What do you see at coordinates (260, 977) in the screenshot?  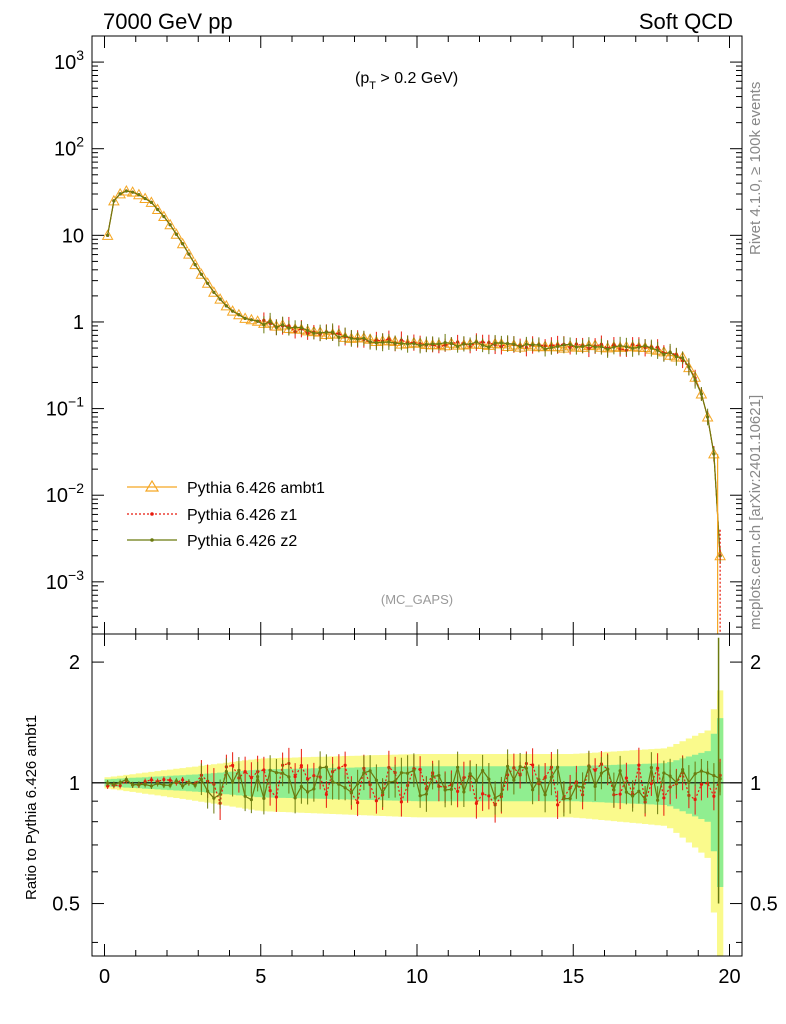 I see `ratio-xtick-label: 5` at bounding box center [260, 977].